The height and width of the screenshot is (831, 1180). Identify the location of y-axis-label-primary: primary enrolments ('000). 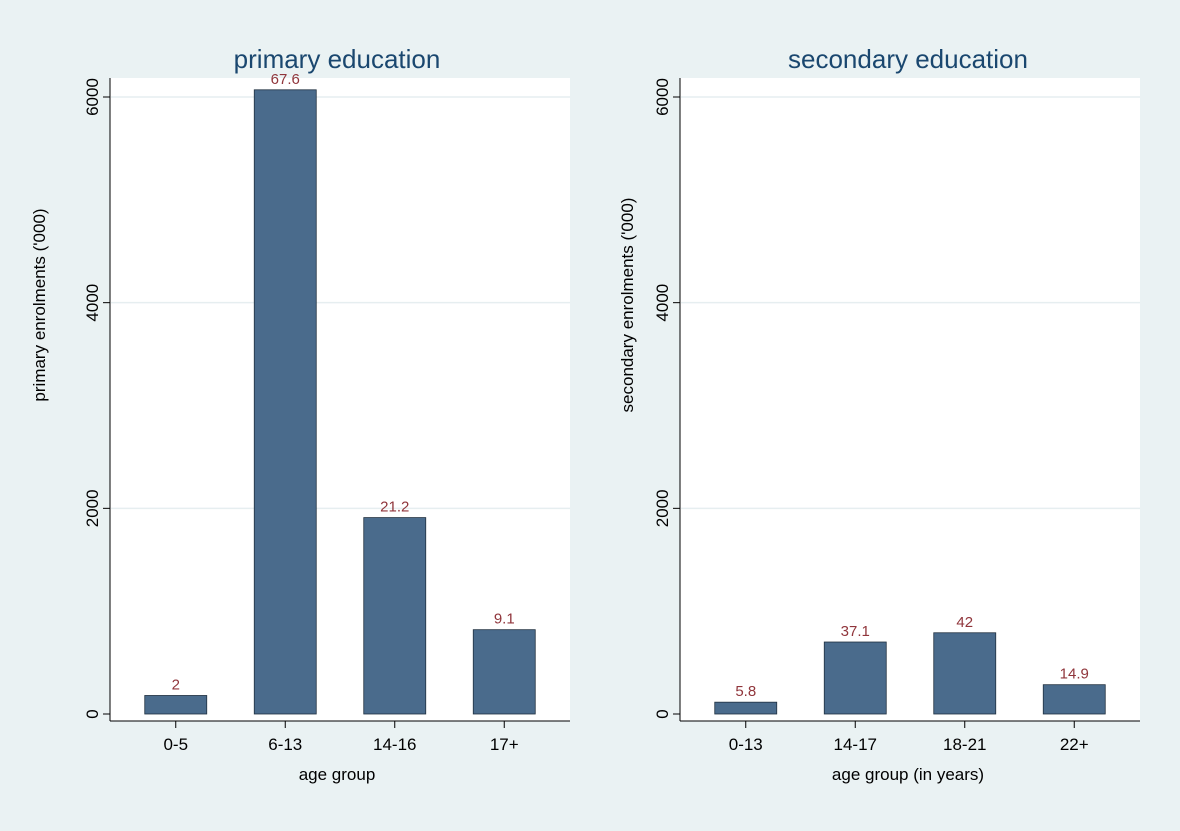
(39, 304).